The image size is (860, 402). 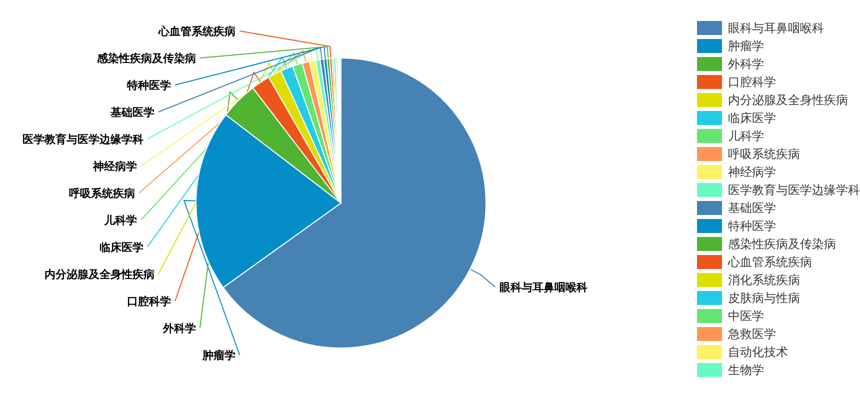 What do you see at coordinates (746, 64) in the screenshot?
I see `legend-label: 外科学` at bounding box center [746, 64].